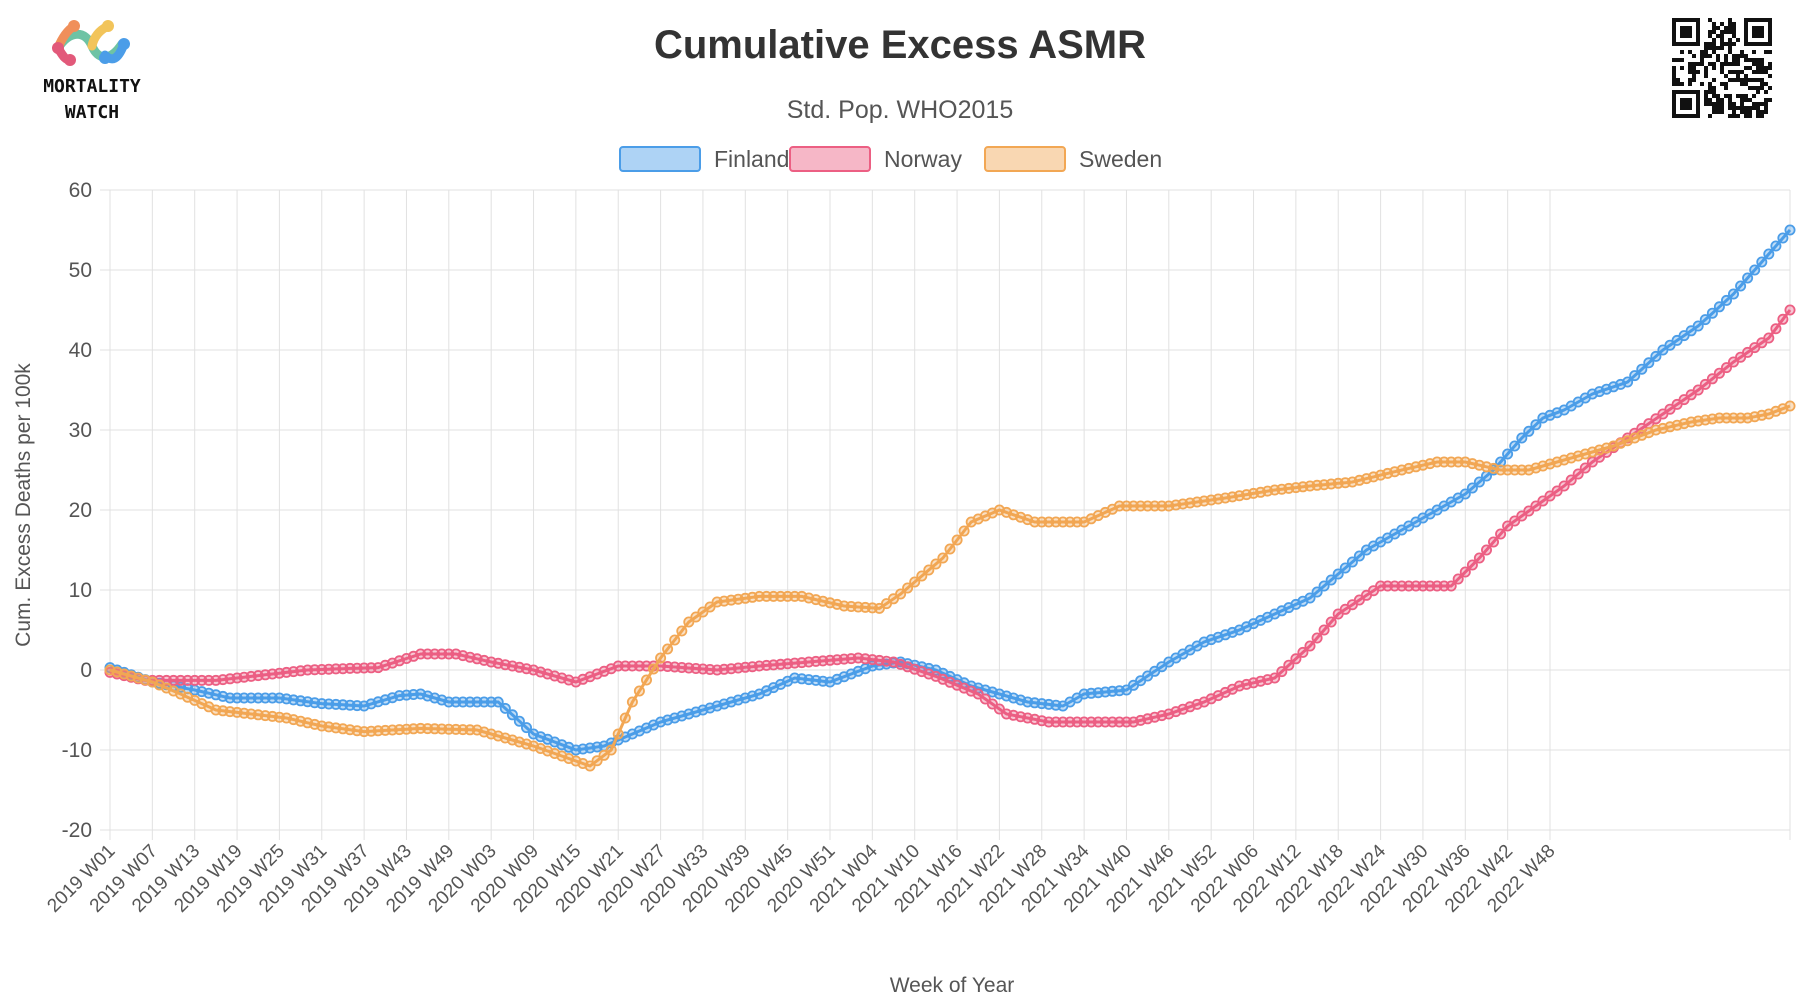 Image resolution: width=1800 pixels, height=1005 pixels. Describe the element at coordinates (704, 159) in the screenshot. I see `legend-item-finland: Finland` at that location.